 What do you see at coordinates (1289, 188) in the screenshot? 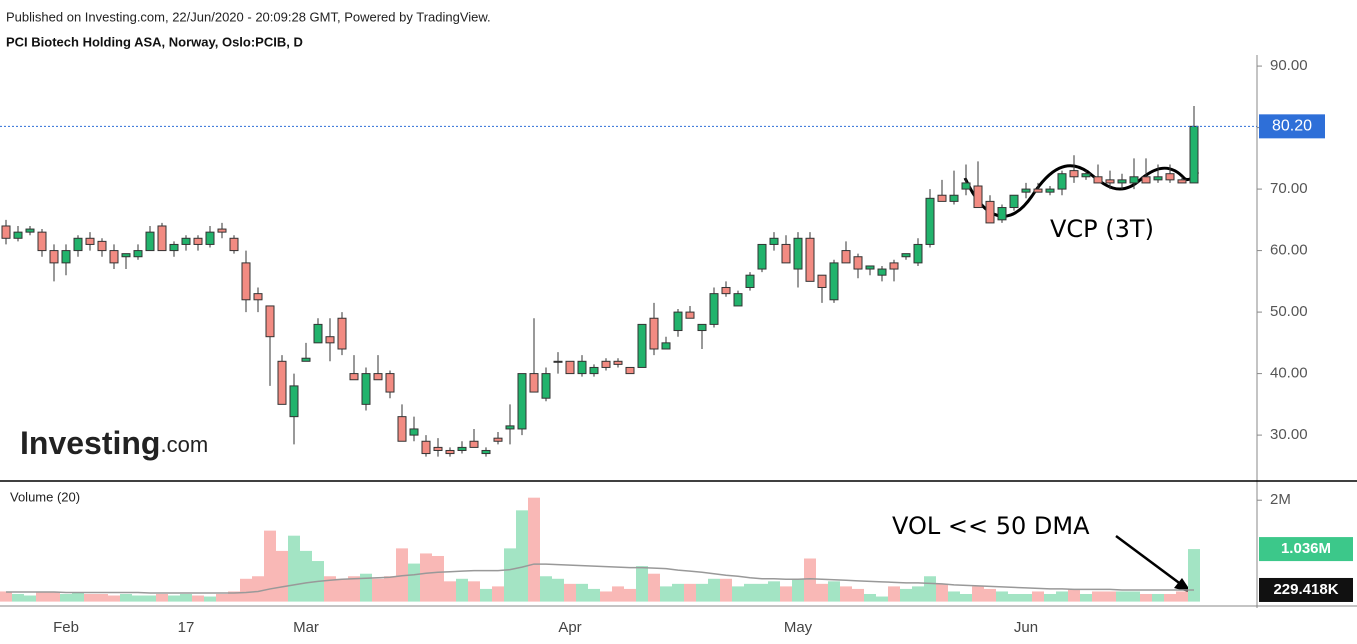
I see `y-tick-label: 70.00` at bounding box center [1289, 188].